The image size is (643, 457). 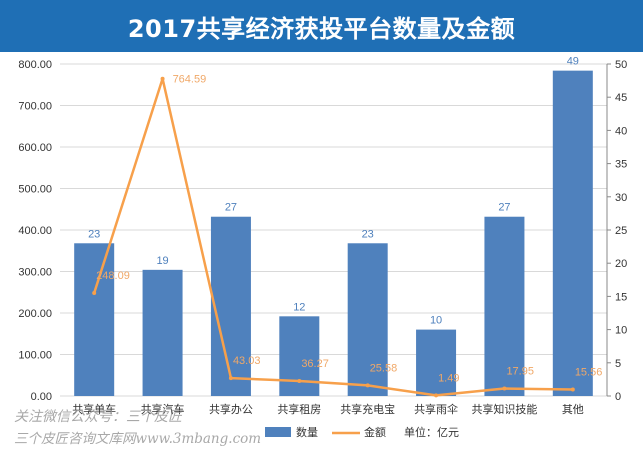 I want to click on category-label: 共享汽车, so click(x=163, y=409).